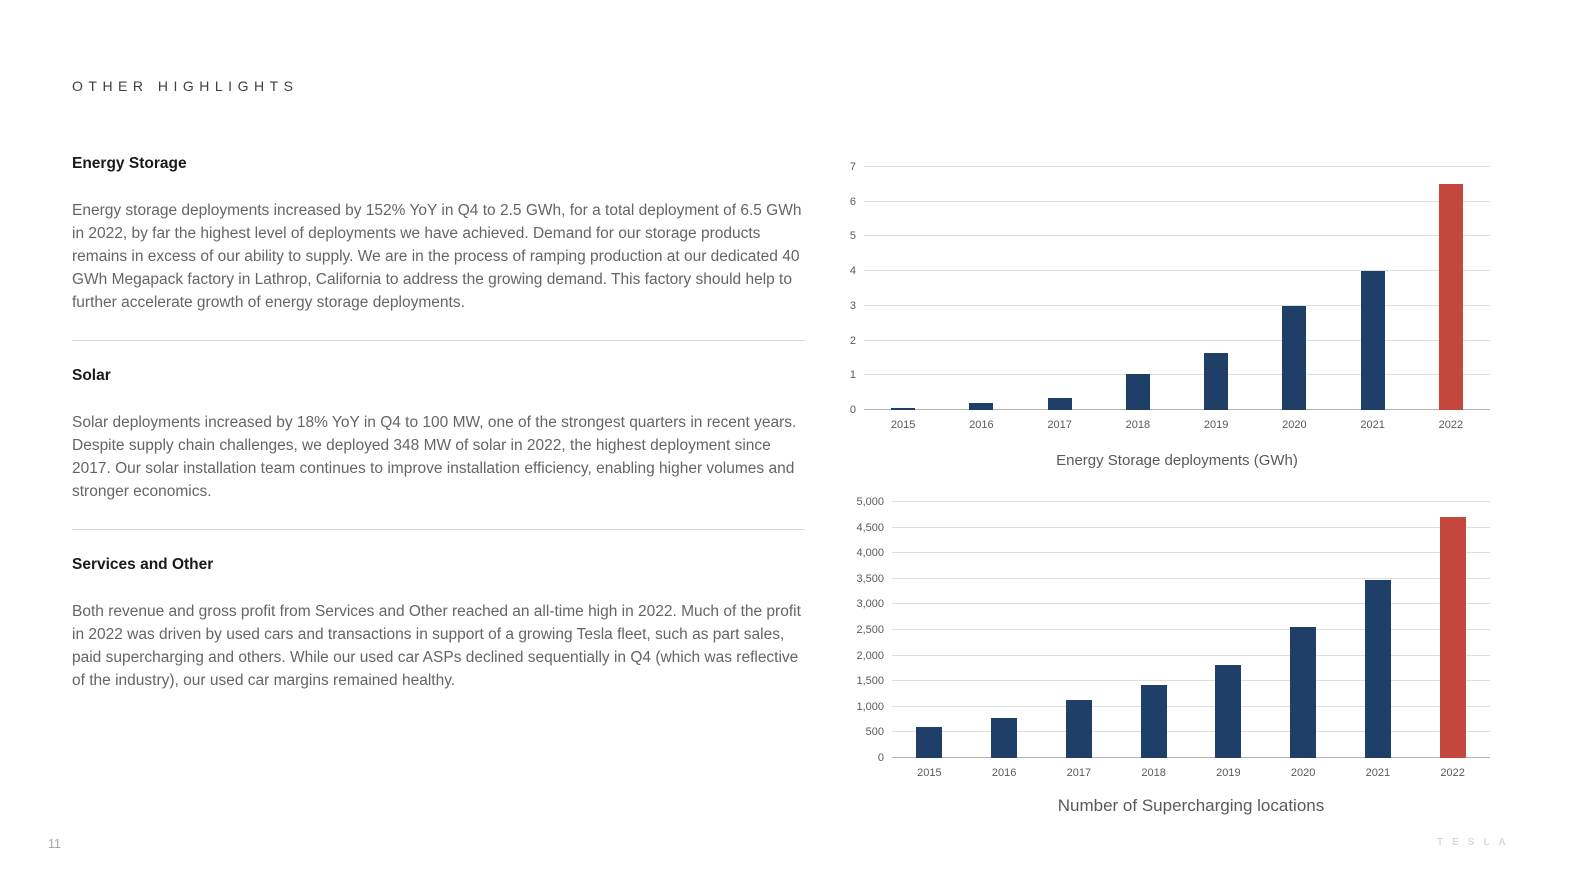  I want to click on page-number: 11, so click(54, 844).